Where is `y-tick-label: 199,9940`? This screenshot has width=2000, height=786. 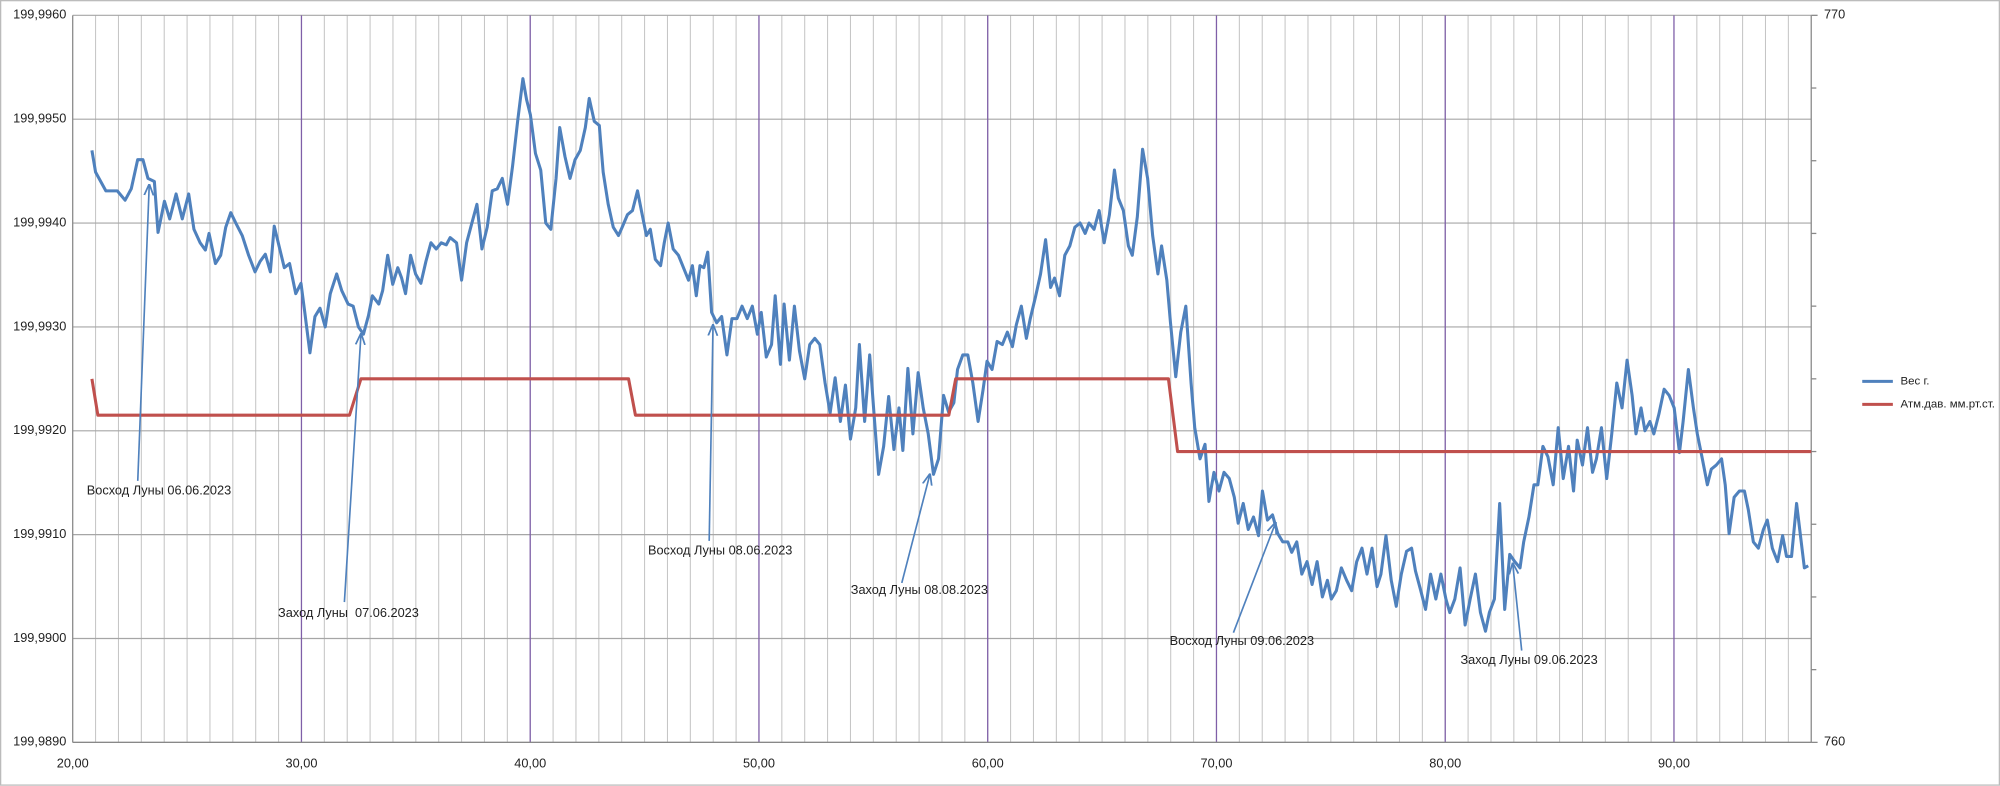 y-tick-label: 199,9940 is located at coordinates (39, 221).